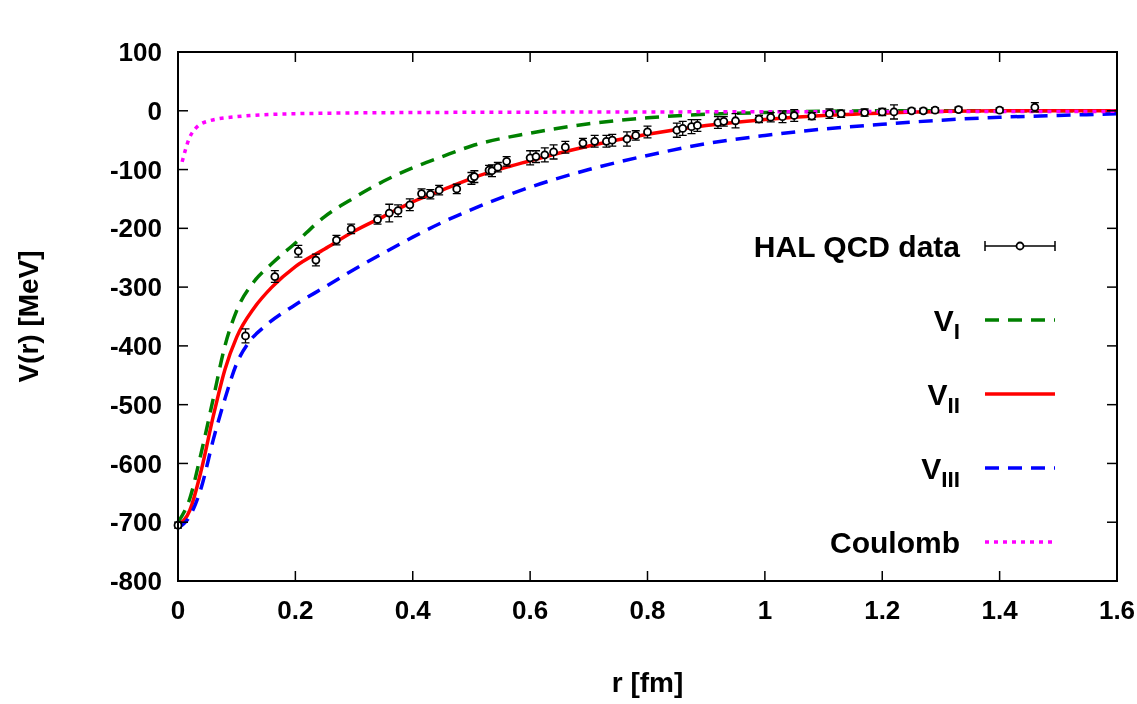 This screenshot has width=1137, height=704. What do you see at coordinates (946, 323) in the screenshot?
I see `legend-label: V$_{I}$` at bounding box center [946, 323].